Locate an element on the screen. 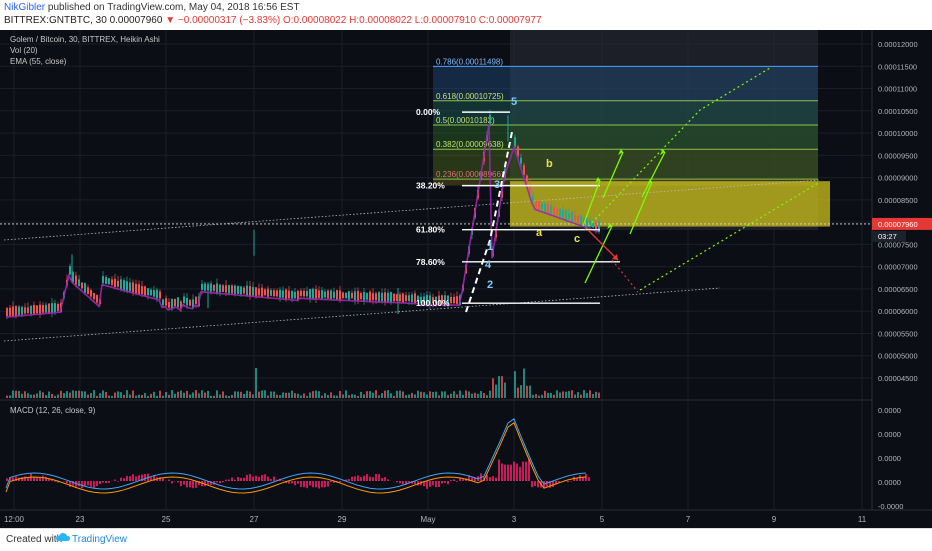  target-zone is located at coordinates (670, 203).